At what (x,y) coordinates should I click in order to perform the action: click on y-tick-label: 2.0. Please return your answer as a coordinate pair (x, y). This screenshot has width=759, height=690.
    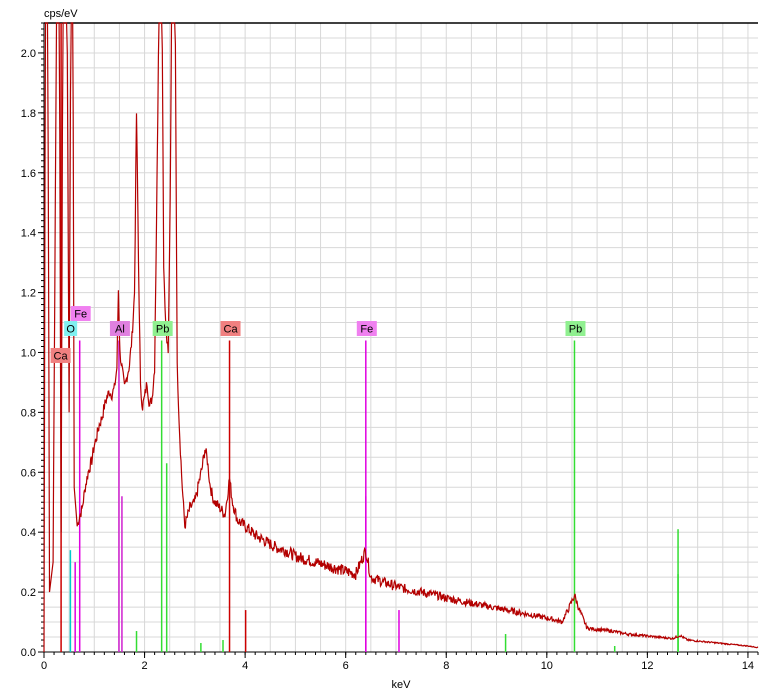
    Looking at the image, I should click on (28, 54).